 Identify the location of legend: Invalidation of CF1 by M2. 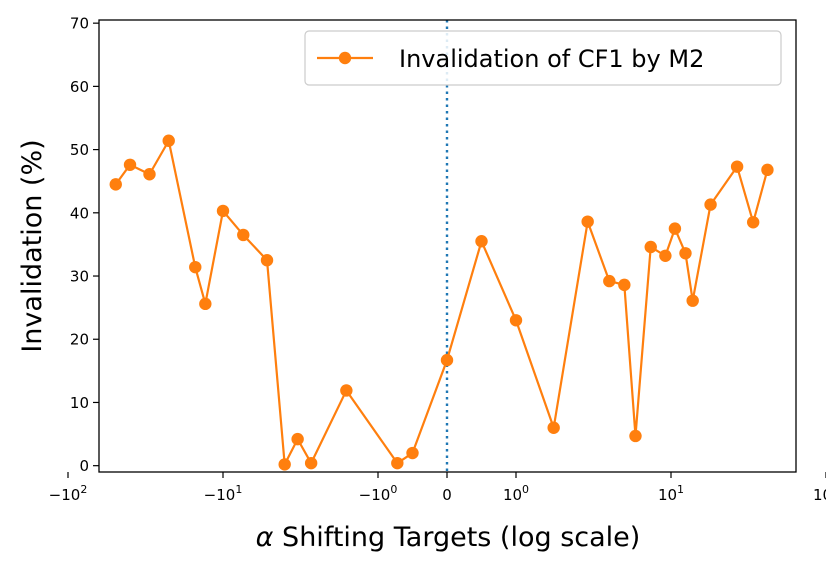
(543, 58).